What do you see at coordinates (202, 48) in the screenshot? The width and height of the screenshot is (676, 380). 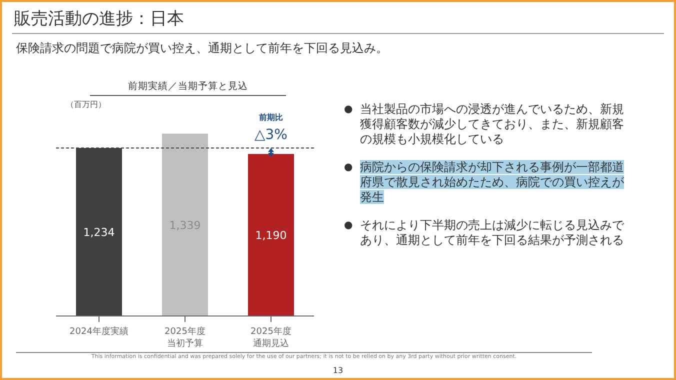 I see `chart-subtitle: 保険請求の問題で病院が買い控え、通期として前年を下回る見込み。` at bounding box center [202, 48].